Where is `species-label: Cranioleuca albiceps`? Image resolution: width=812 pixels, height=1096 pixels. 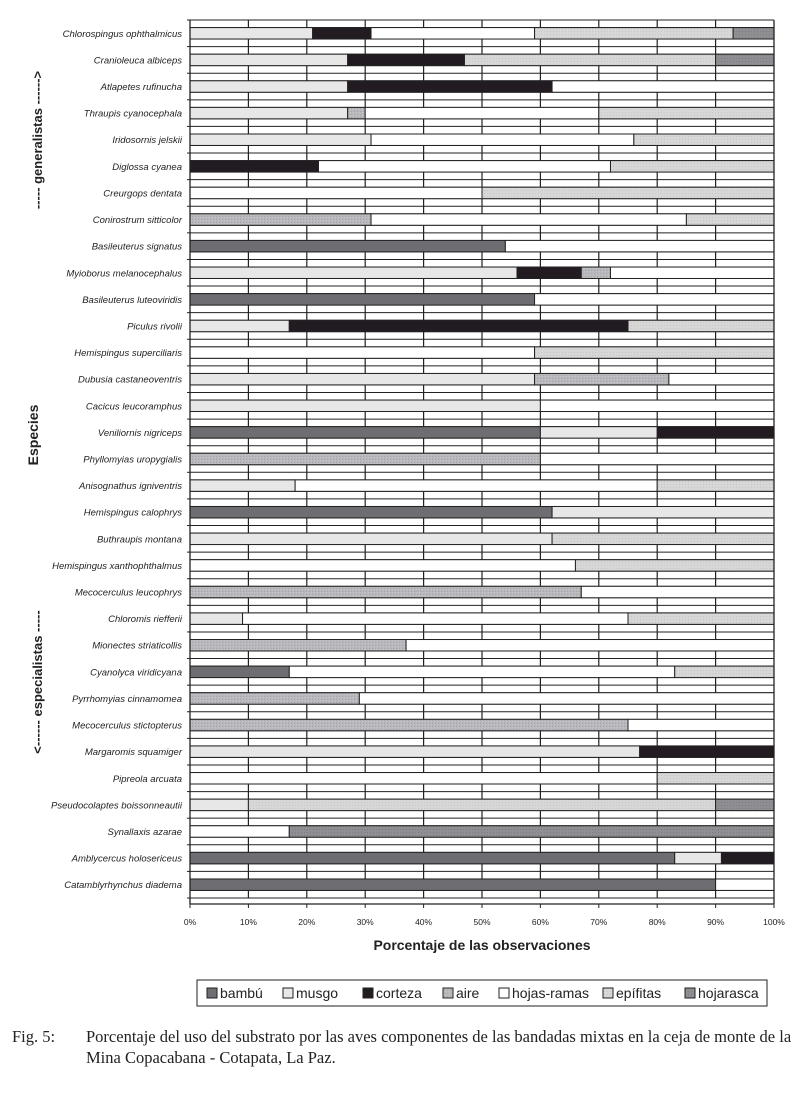
species-label: Cranioleuca albiceps is located at coordinates (138, 60).